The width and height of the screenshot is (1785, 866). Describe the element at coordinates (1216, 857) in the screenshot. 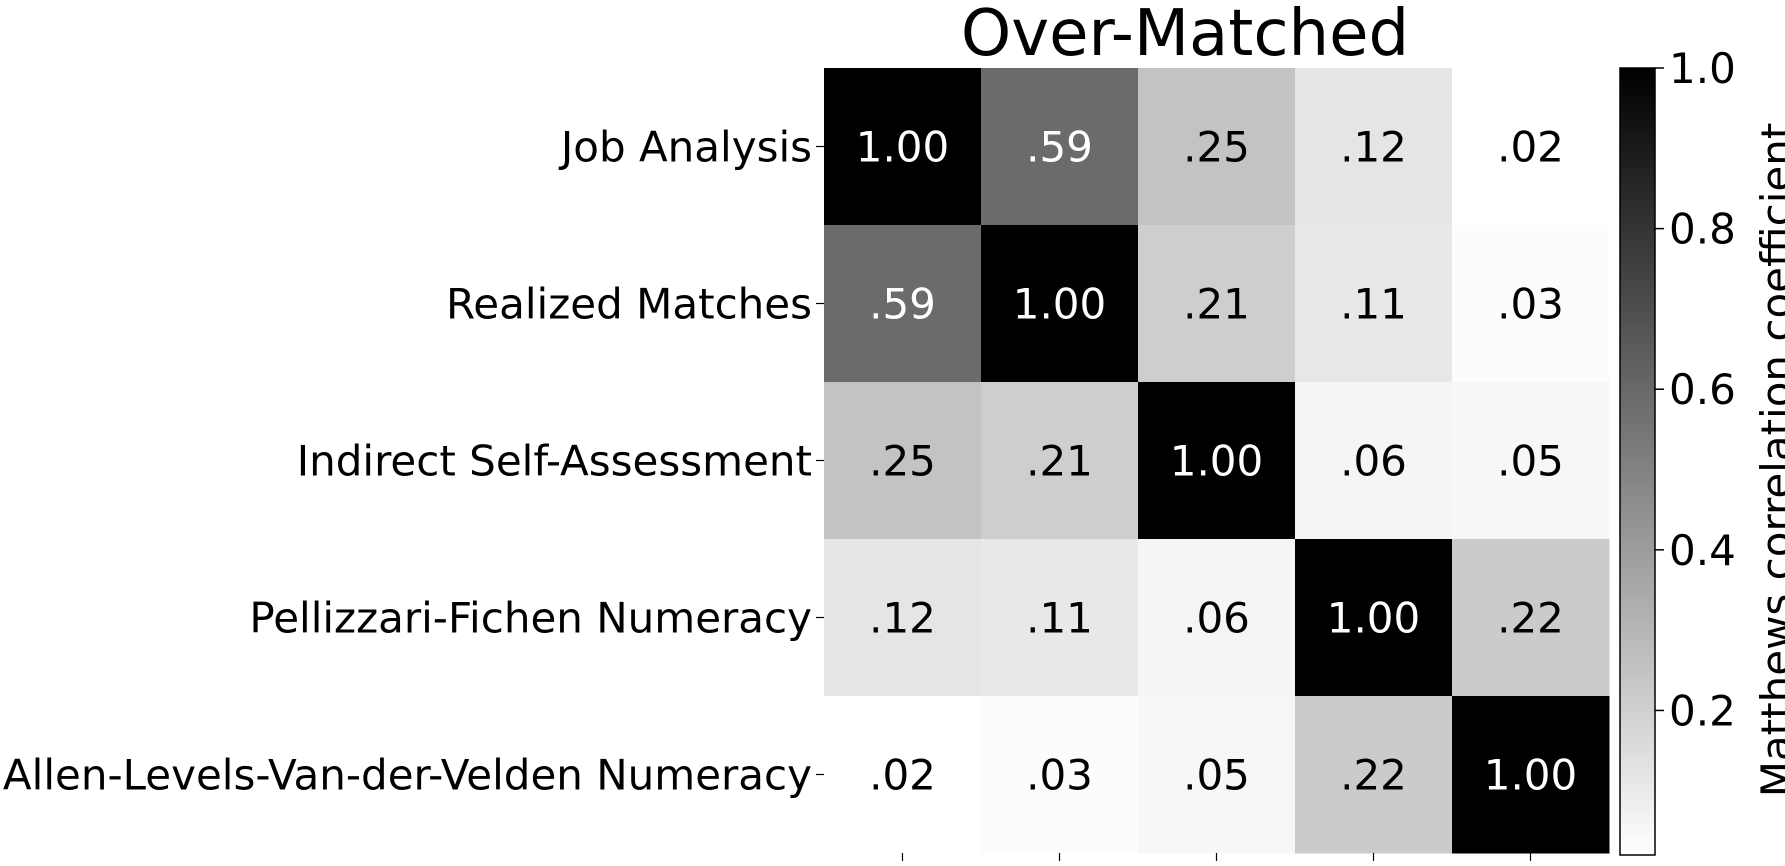

I see `column-ticks` at that location.